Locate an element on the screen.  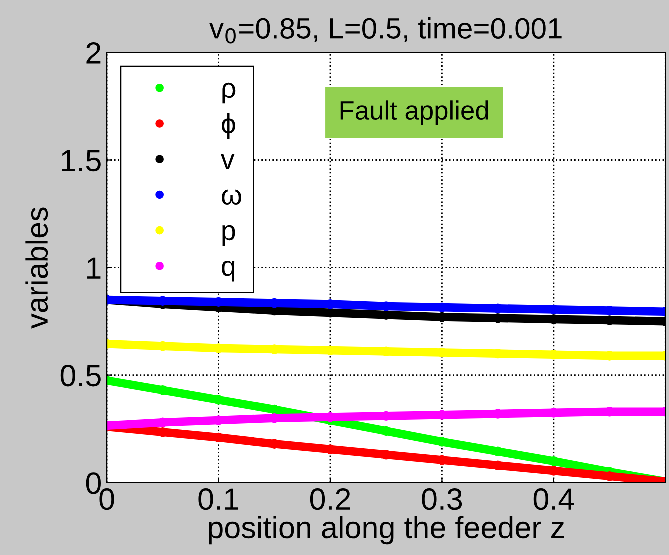
x-tick-label: 0.2 is located at coordinates (330, 499).